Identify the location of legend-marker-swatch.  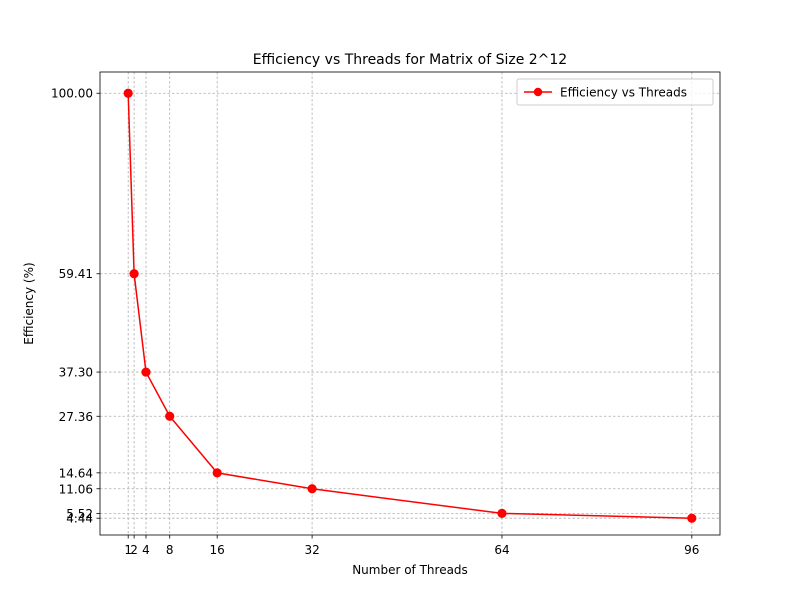
(538, 92).